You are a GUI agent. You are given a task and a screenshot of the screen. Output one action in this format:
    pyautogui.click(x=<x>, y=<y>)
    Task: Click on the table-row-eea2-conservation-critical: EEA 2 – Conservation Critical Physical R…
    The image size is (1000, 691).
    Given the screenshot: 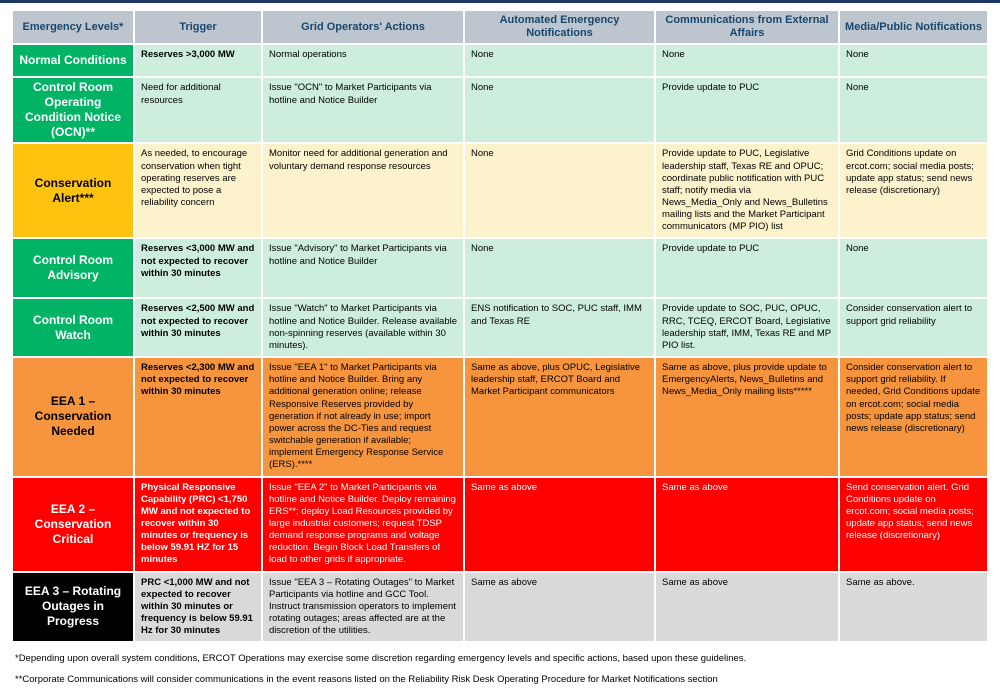 What is the action you would take?
    pyautogui.click(x=500, y=524)
    